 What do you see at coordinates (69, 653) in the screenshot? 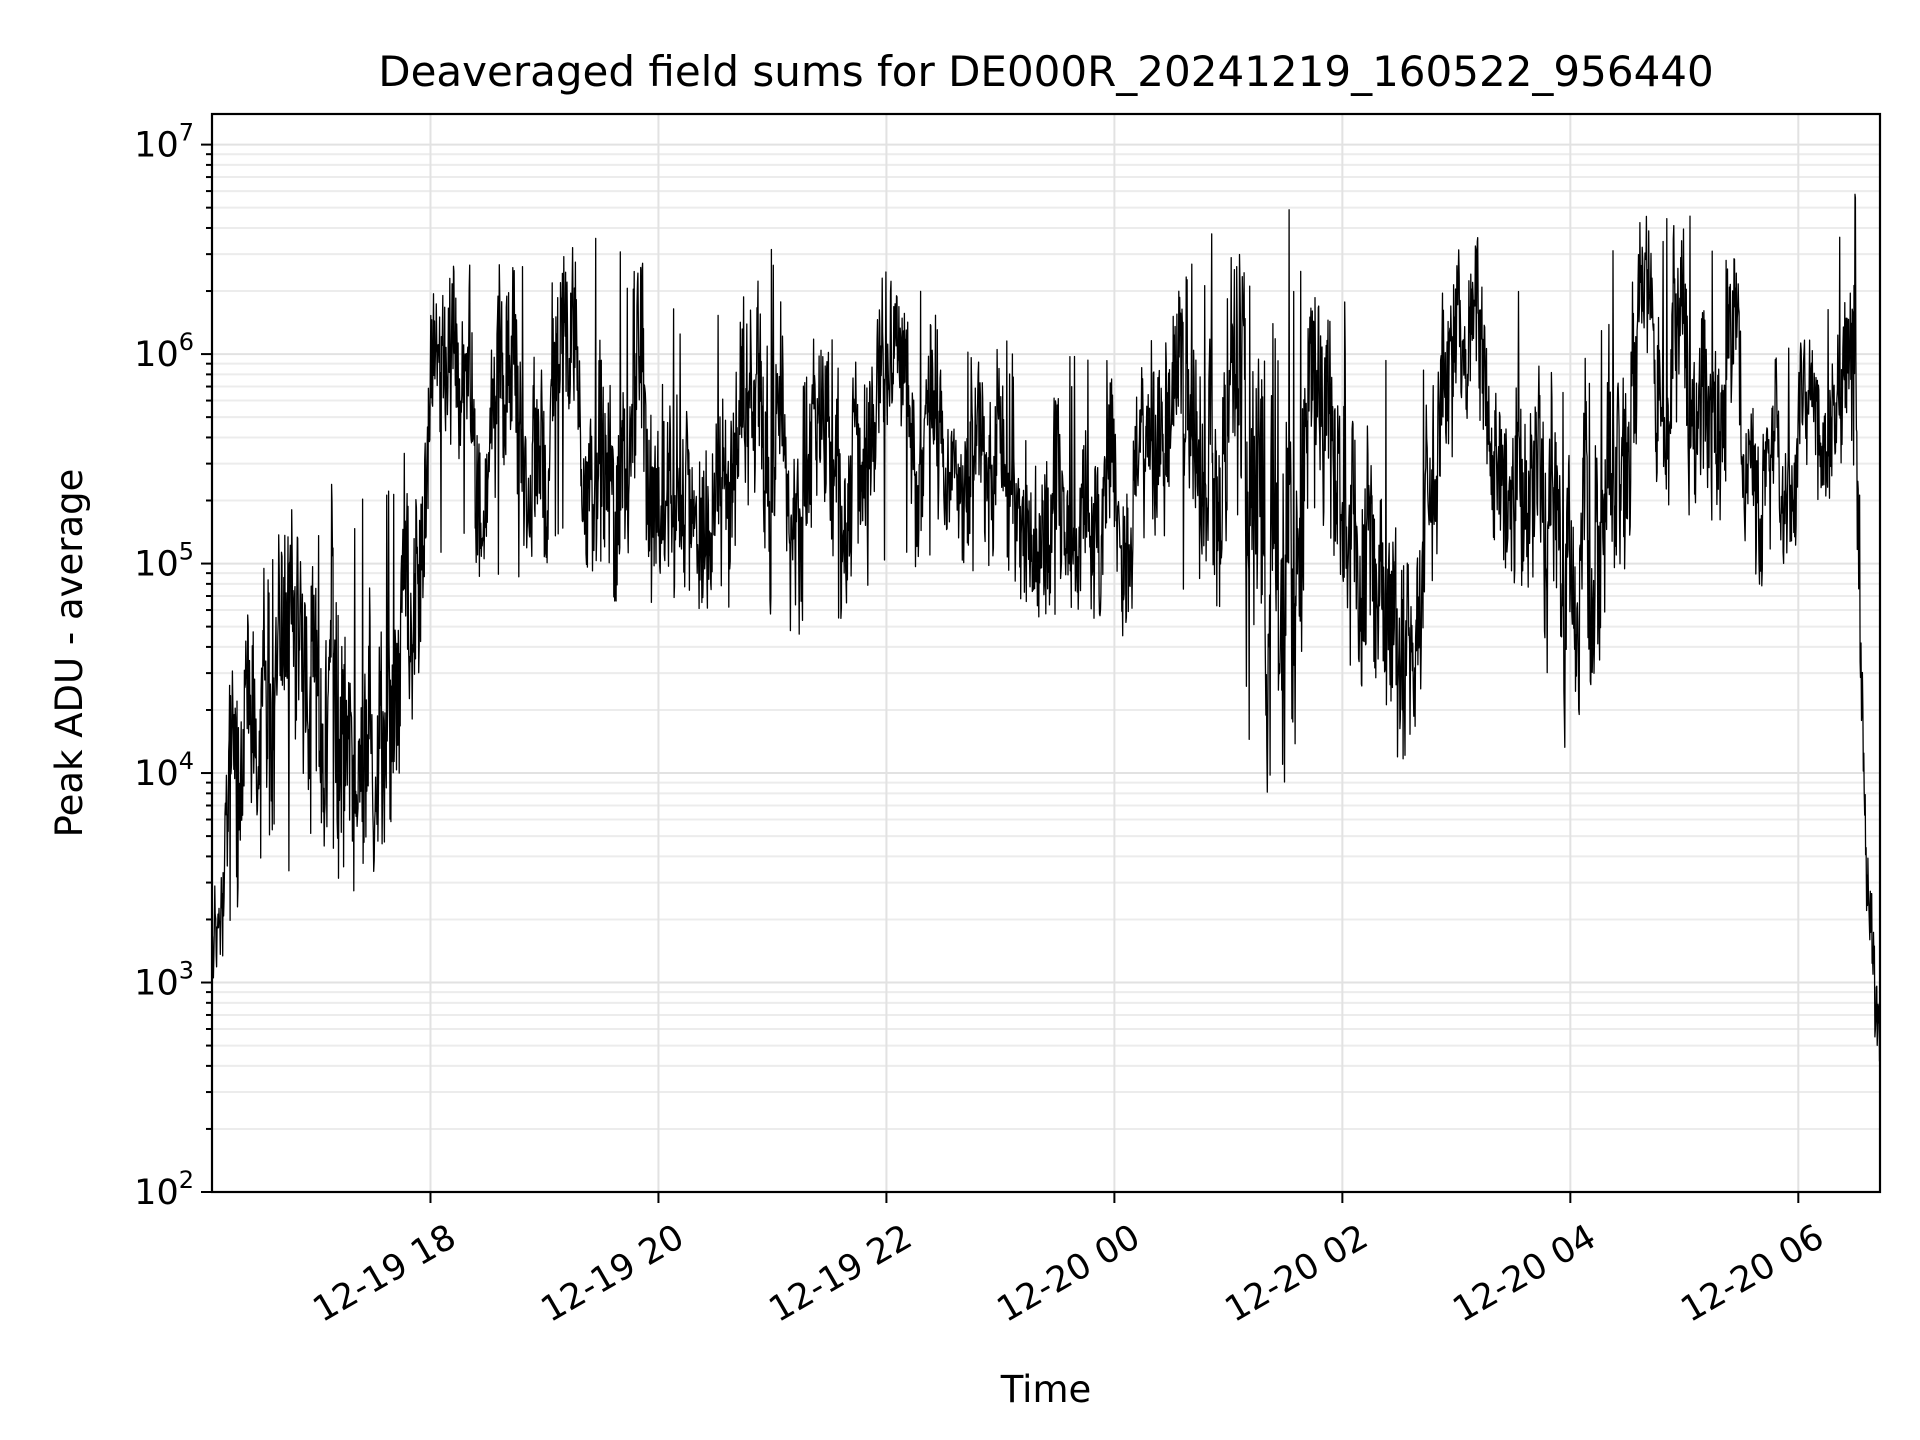
I see `y-axis-label: Peak ADU - average` at bounding box center [69, 653].